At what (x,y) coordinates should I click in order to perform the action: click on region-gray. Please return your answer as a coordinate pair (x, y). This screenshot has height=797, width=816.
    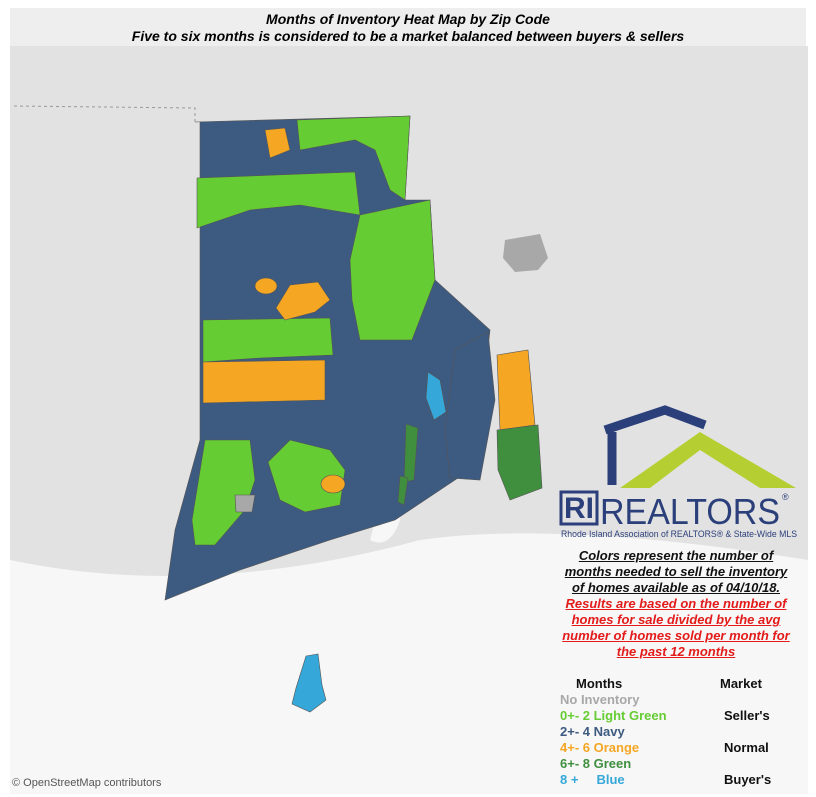
    Looking at the image, I should click on (525, 253).